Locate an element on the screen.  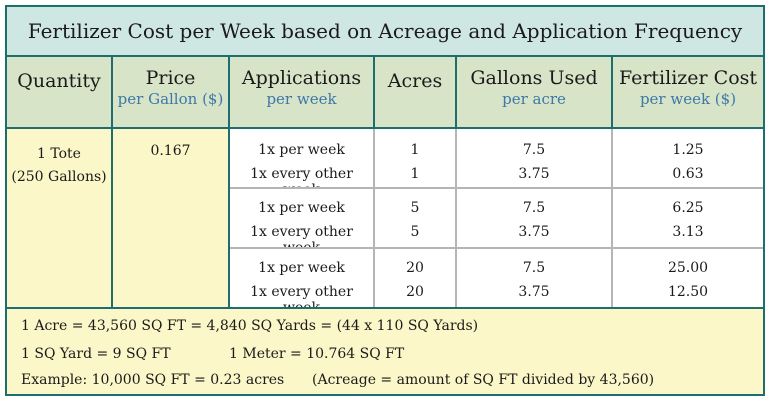
quantity-cell: 1 Tote (250 Gallons) is located at coordinates (60, 218).